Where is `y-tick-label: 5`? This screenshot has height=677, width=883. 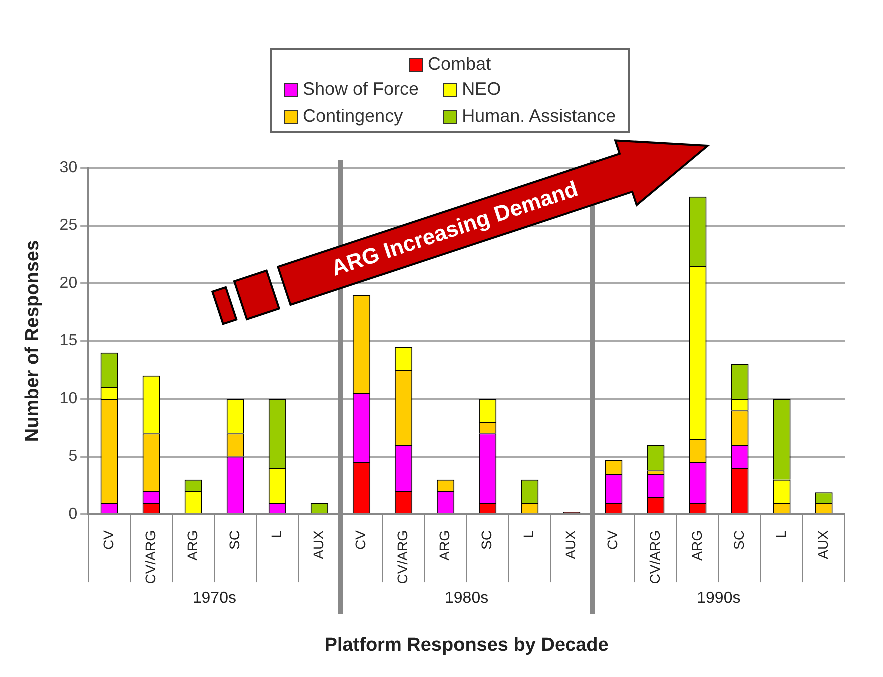 y-tick-label: 5 is located at coordinates (73, 457).